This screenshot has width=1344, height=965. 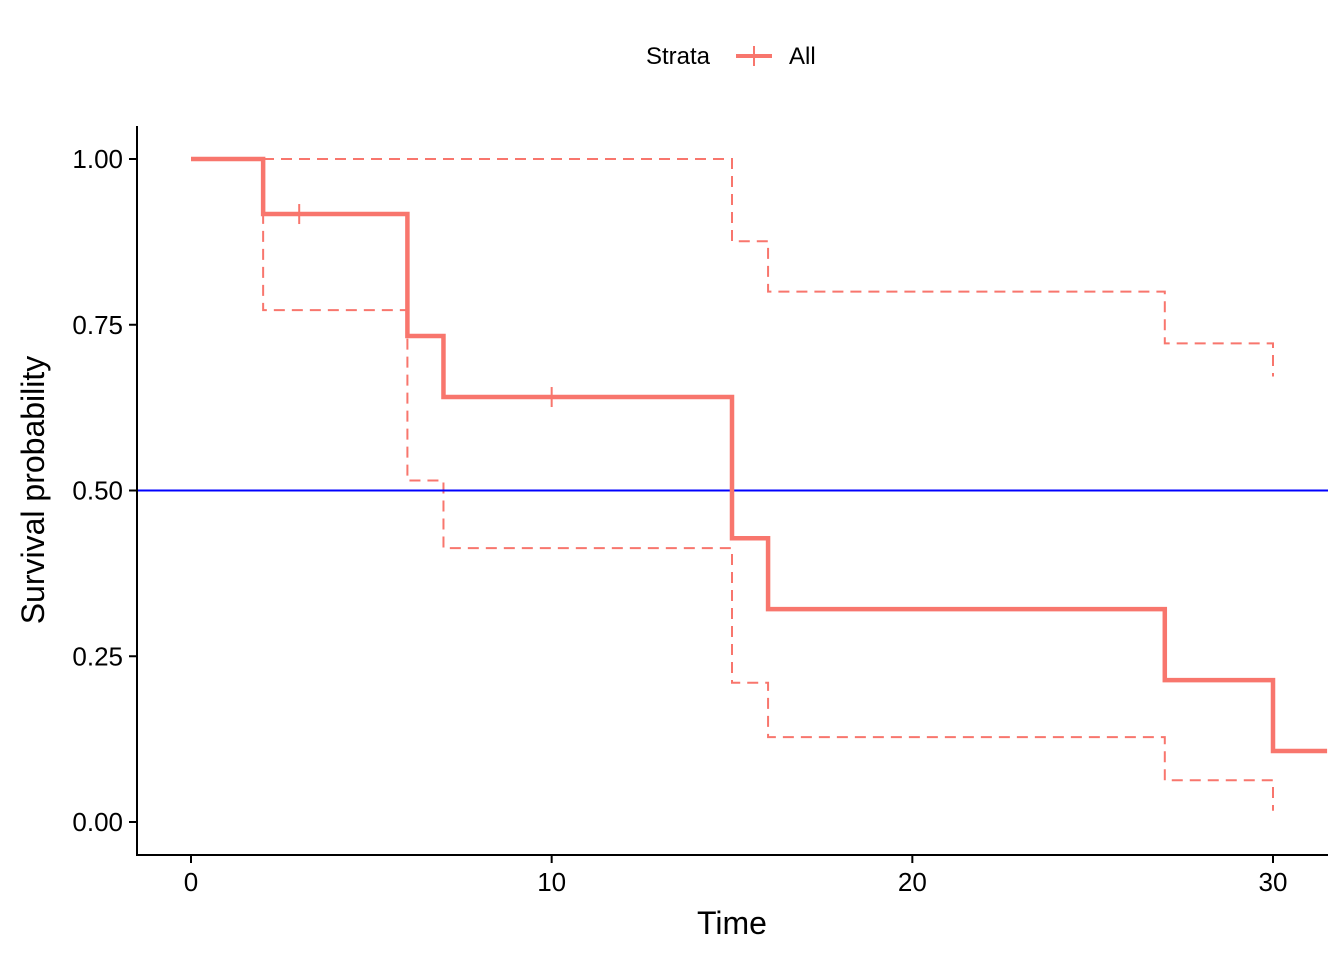 I want to click on legend: Strata All, so click(x=731, y=56).